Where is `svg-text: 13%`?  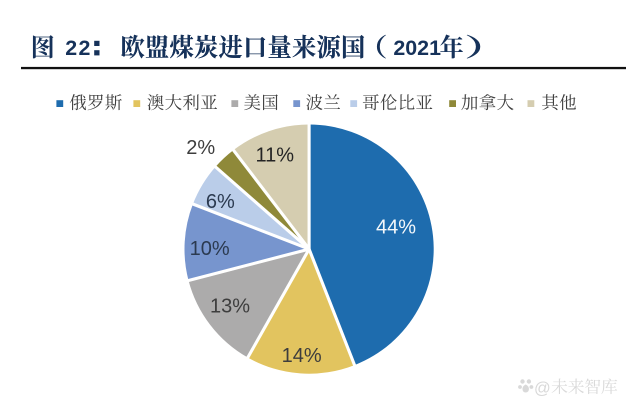 svg-text: 13% is located at coordinates (230, 306).